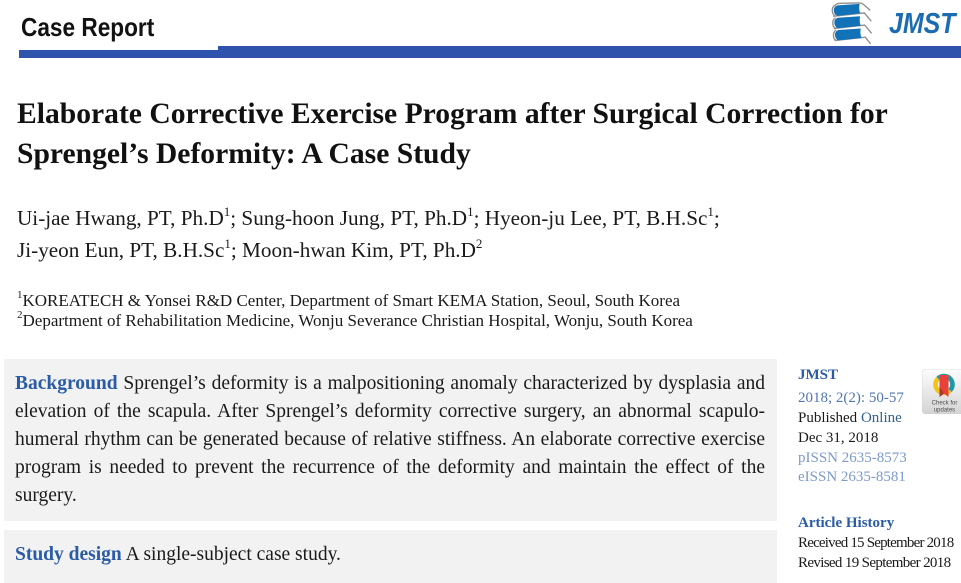  I want to click on svg-text: updates, so click(944, 410).